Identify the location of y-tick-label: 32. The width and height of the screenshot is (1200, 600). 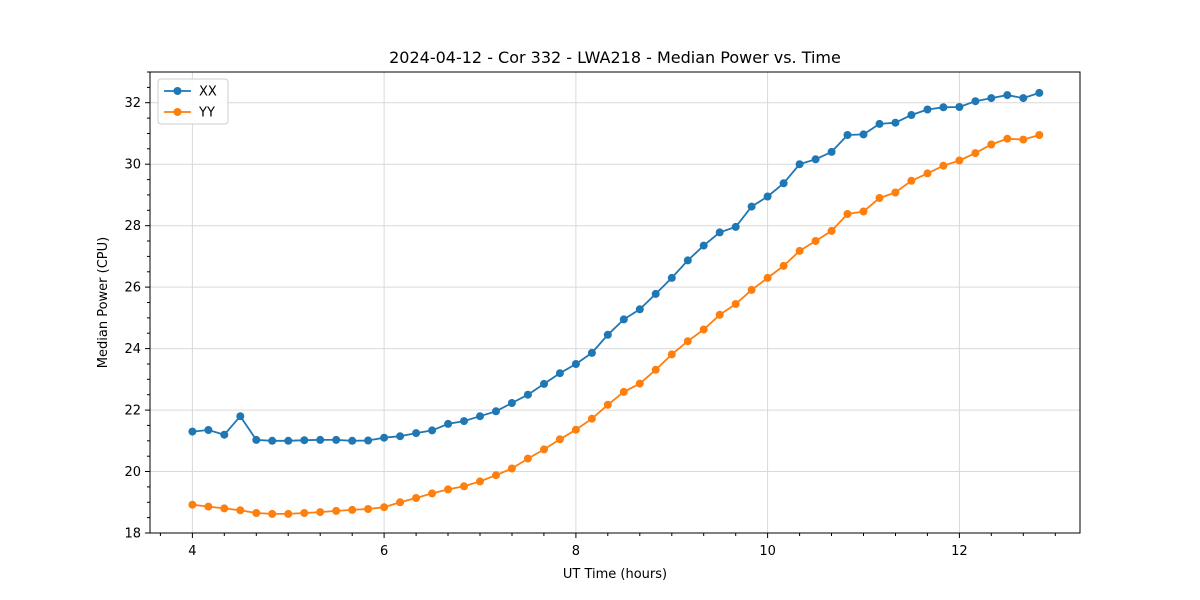
(132, 103).